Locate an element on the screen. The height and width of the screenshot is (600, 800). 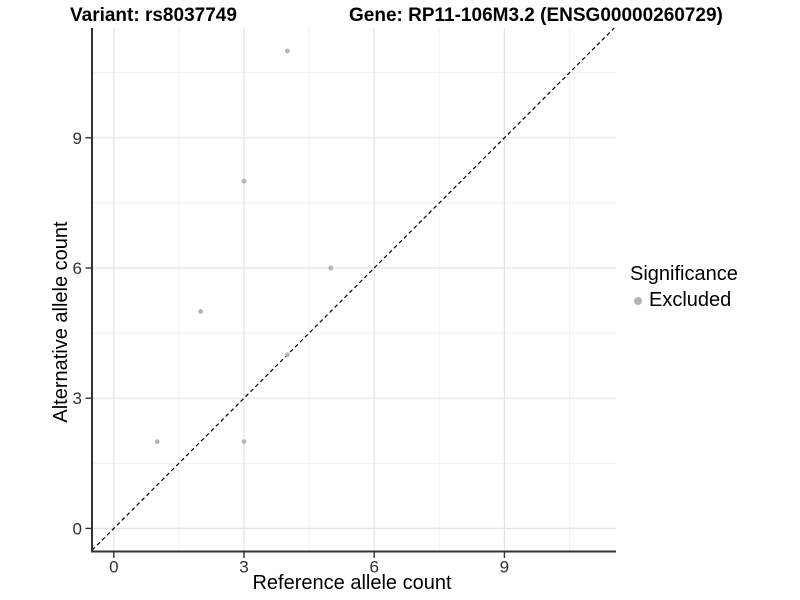
y-tick-label: 3 is located at coordinates (77, 398).